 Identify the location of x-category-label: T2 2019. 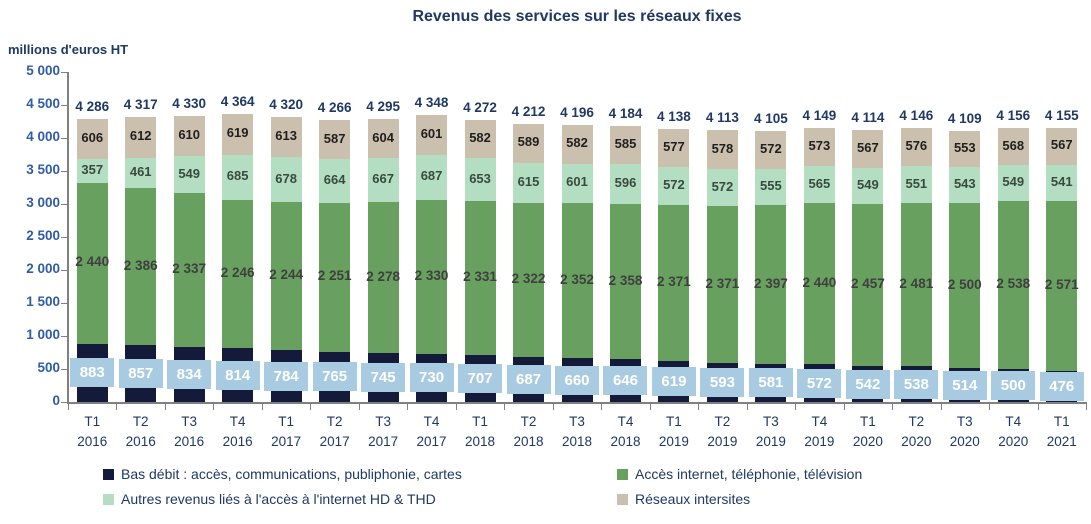
(722, 431).